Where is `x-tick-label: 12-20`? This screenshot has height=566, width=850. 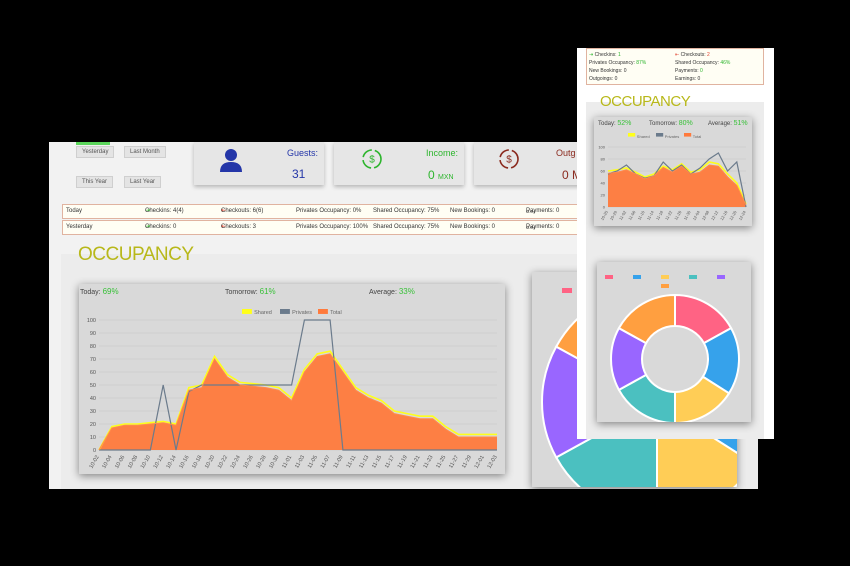 x-tick-label: 12-20 is located at coordinates (733, 215).